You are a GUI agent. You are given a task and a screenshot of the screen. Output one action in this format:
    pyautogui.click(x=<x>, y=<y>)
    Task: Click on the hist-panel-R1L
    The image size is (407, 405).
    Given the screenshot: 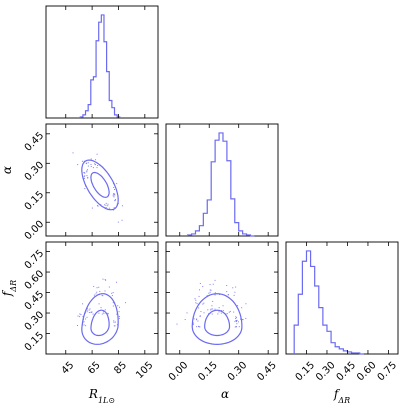 What is the action you would take?
    pyautogui.click(x=102, y=62)
    